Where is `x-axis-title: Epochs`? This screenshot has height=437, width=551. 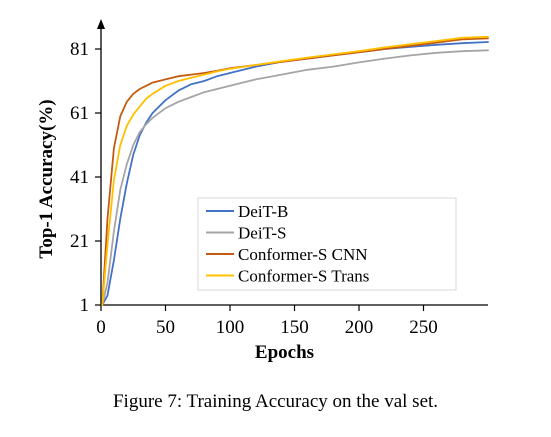 x-axis-title: Epochs is located at coordinates (284, 352).